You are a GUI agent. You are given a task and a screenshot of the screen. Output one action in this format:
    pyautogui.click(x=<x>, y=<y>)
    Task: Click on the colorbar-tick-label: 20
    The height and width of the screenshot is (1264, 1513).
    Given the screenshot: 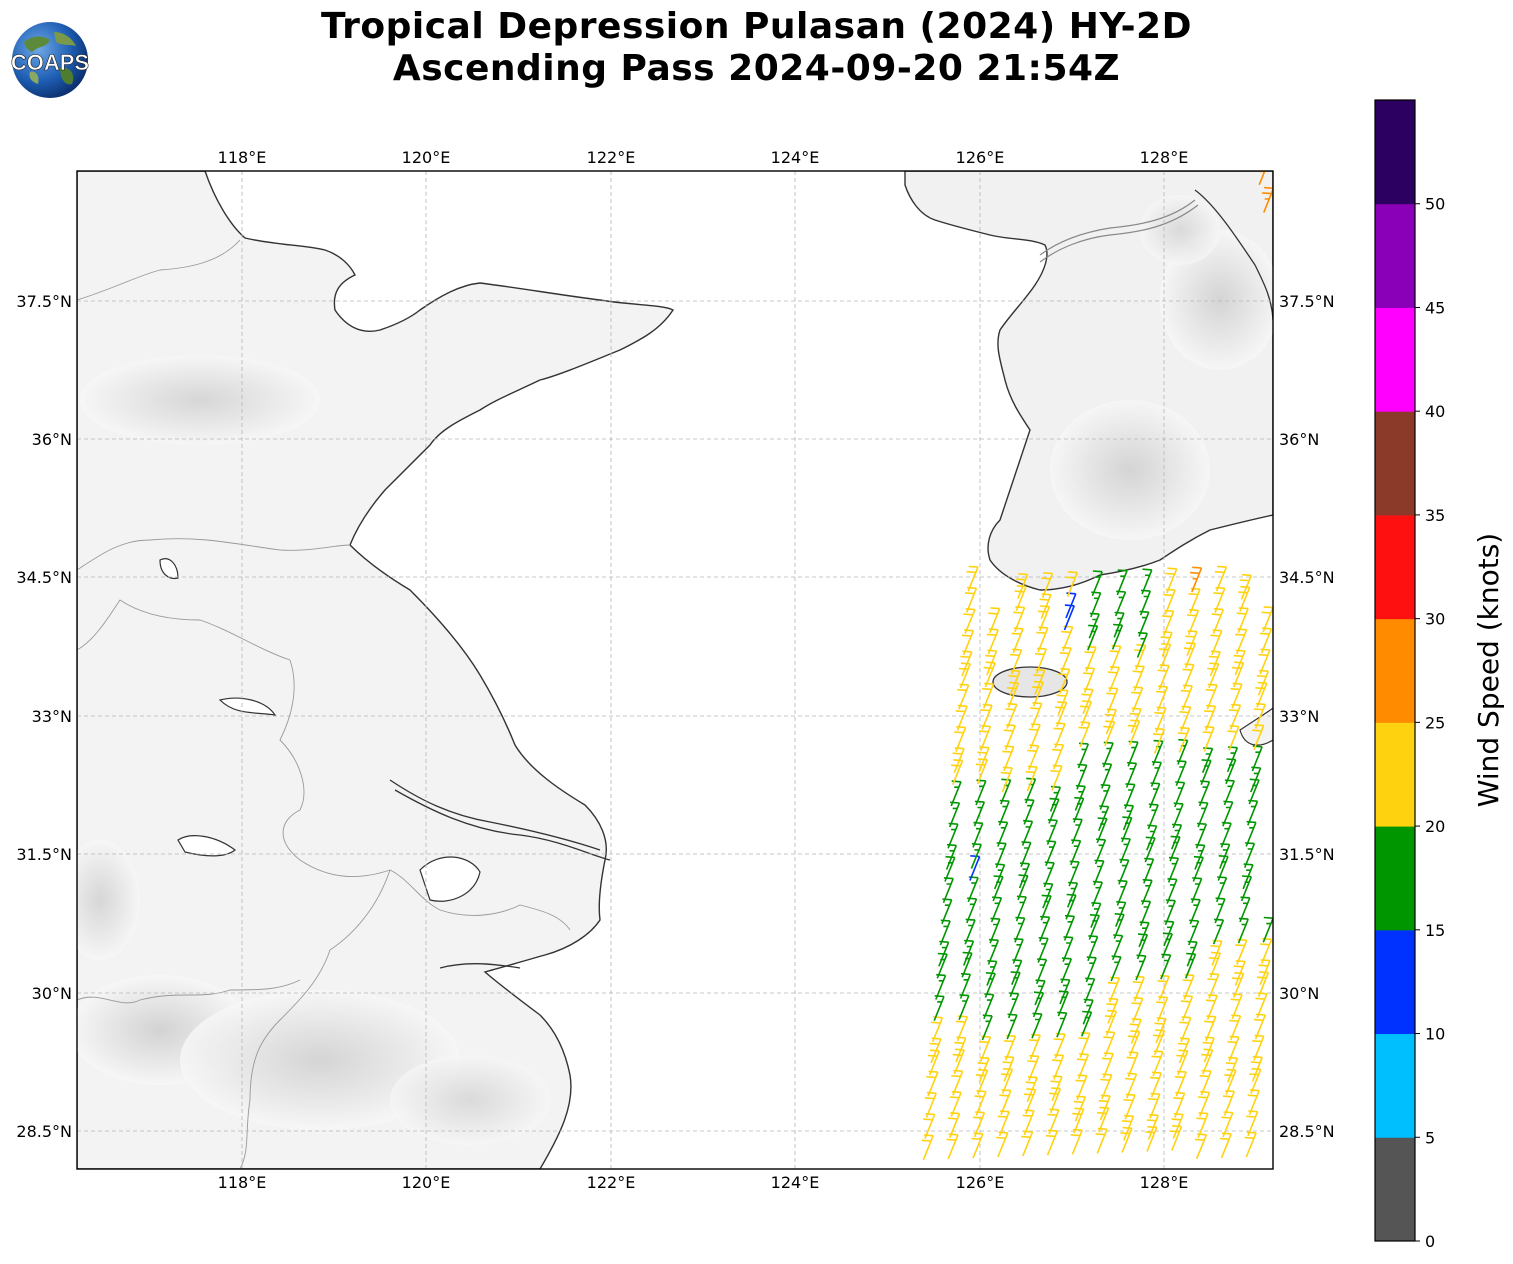 What is the action you would take?
    pyautogui.click(x=1435, y=826)
    